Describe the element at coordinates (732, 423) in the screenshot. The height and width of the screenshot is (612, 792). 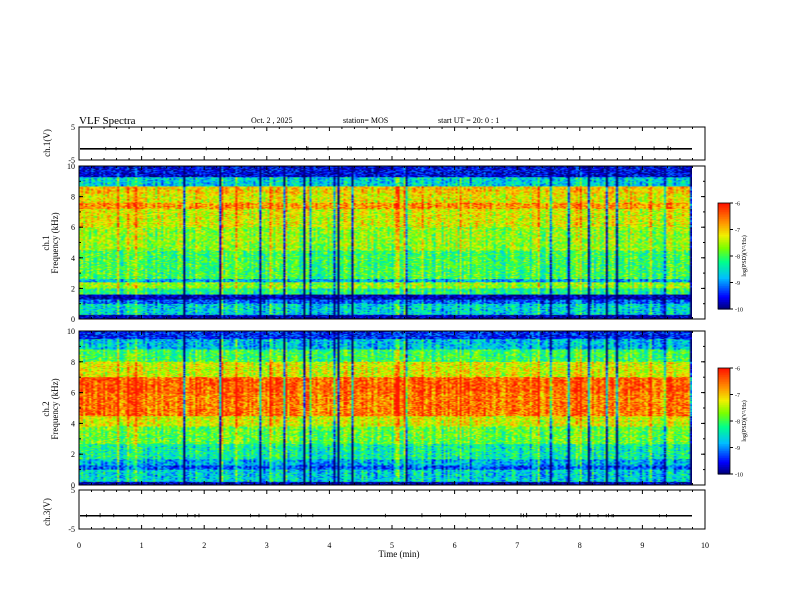
I see `ch2-colorbar: -6 -7 -8 -9 -10 log(PSD)(V²/Hz)` at that location.